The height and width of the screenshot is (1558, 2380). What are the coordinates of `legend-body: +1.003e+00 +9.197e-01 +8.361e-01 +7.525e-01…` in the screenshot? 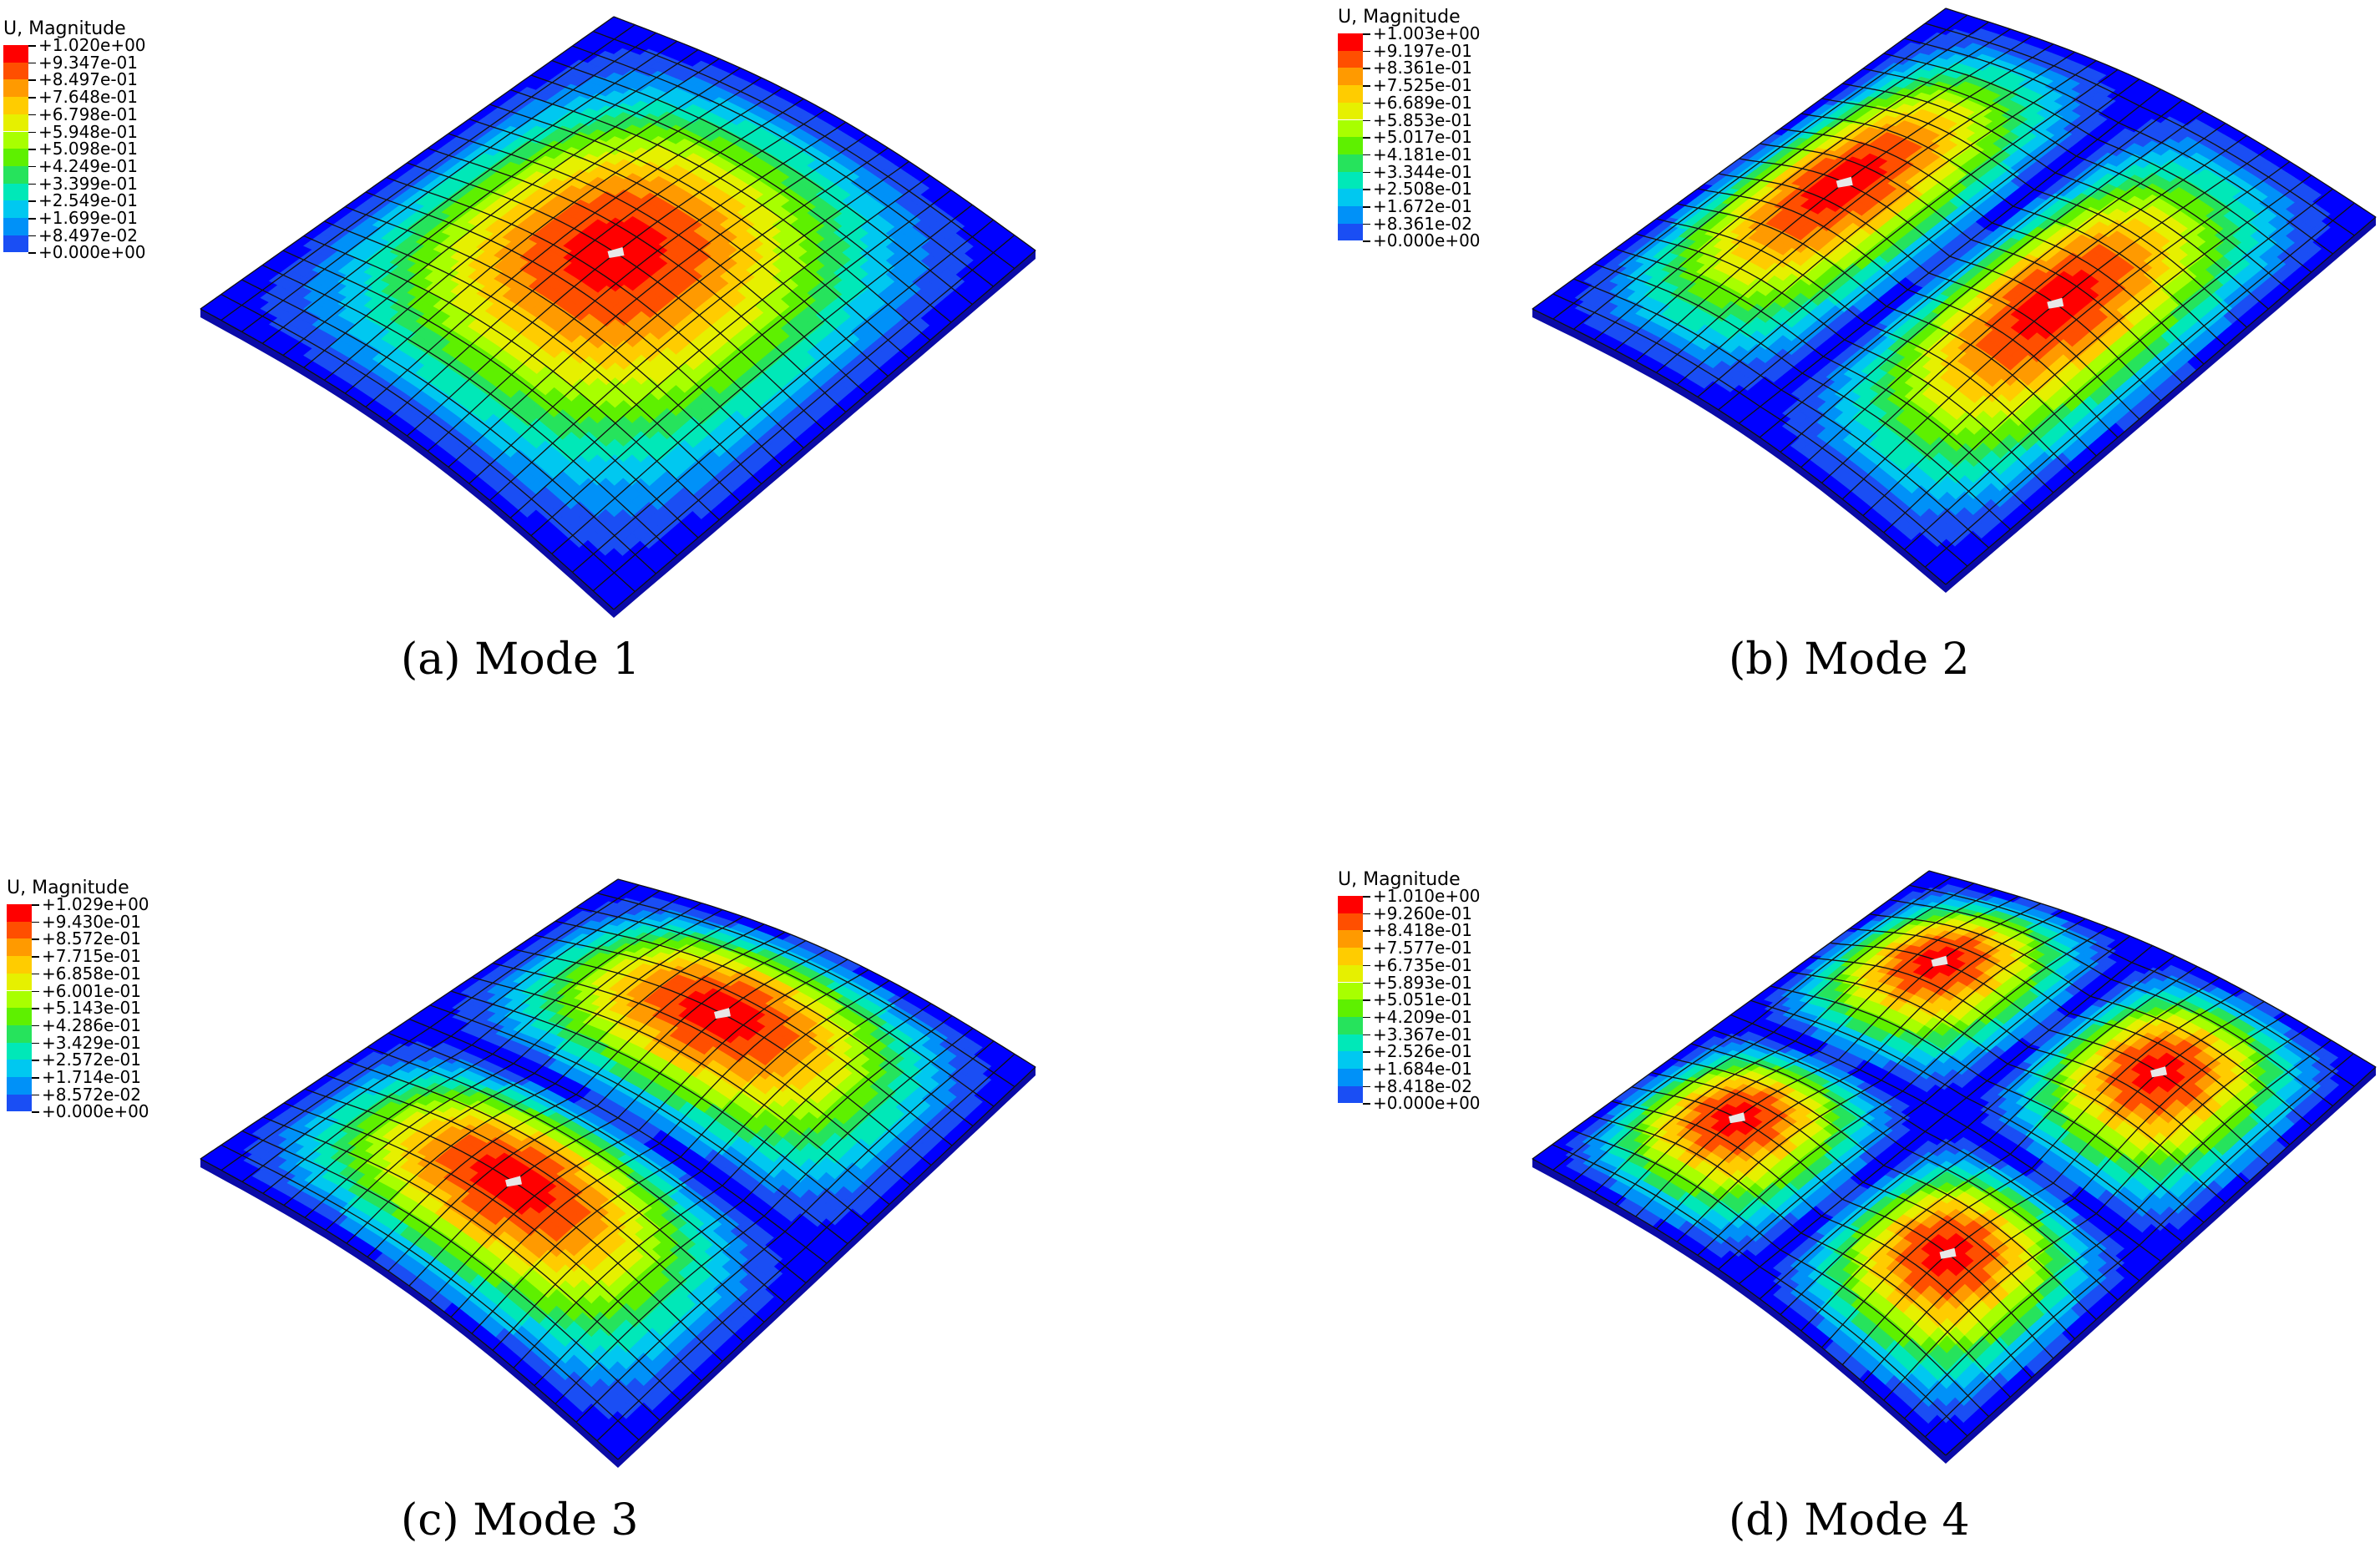 It's located at (1409, 137).